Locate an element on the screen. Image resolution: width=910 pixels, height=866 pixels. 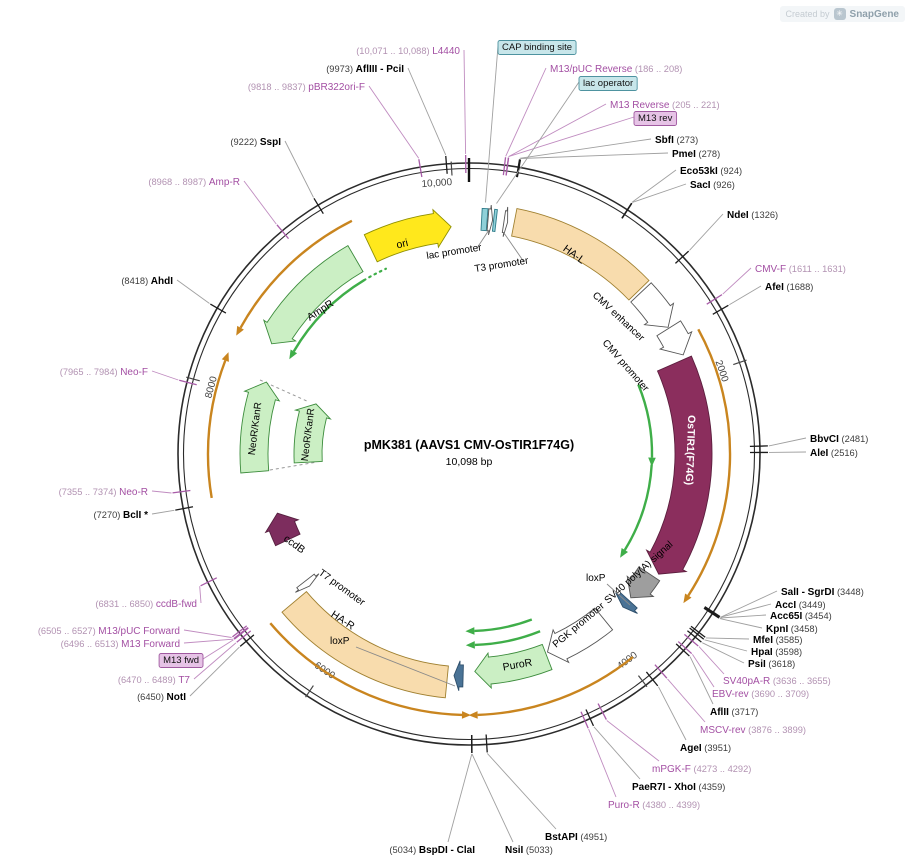
feature-ostir1-f74g is located at coordinates (679, 465).